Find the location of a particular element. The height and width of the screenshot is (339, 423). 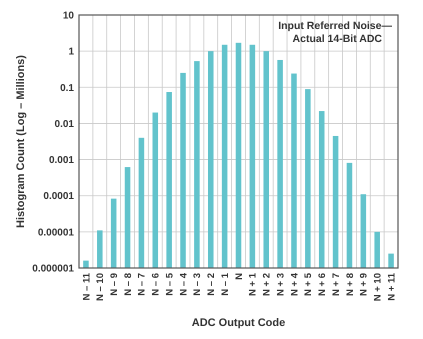

x-tick-label: N – 9 is located at coordinates (114, 284).